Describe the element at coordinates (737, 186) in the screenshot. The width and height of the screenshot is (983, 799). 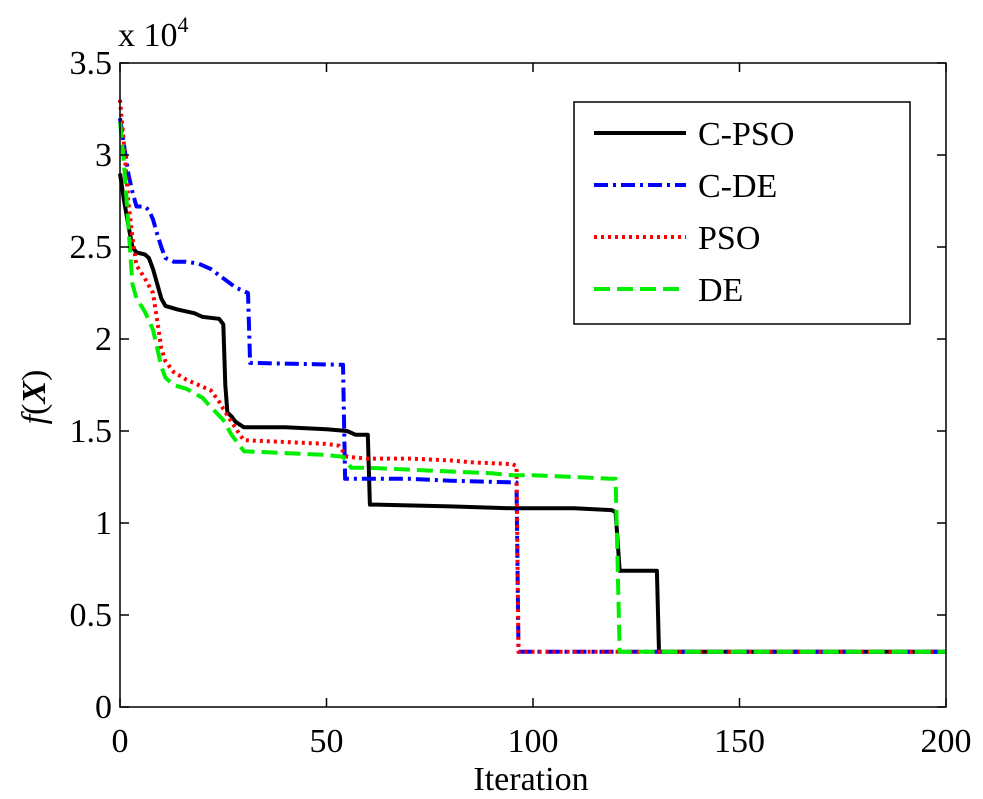
I see `legend-label-c-de: C-DE` at that location.